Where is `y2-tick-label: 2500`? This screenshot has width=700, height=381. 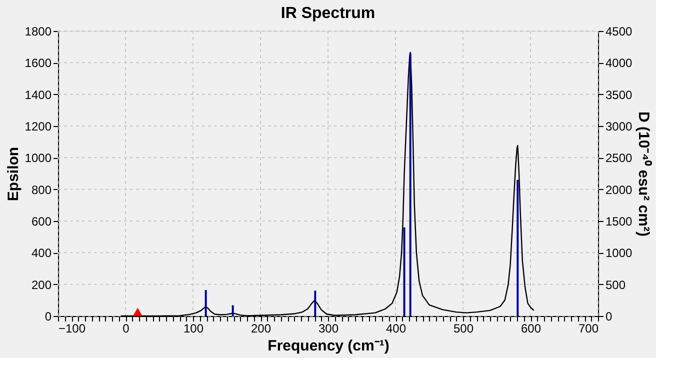 y2-tick-label: 2500 is located at coordinates (619, 158).